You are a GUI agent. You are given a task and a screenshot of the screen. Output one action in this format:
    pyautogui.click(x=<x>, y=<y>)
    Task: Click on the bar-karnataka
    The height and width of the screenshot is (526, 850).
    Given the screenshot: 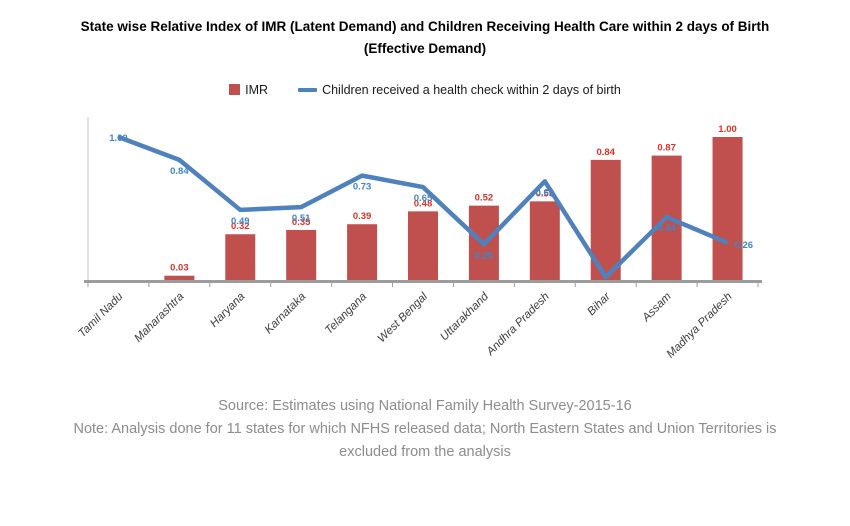 What is the action you would take?
    pyautogui.click(x=301, y=254)
    